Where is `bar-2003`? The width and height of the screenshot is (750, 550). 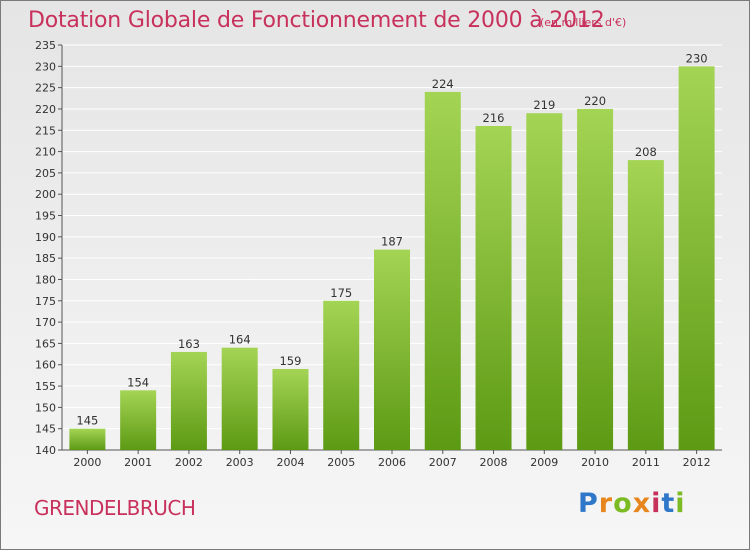 bar-2003 is located at coordinates (239, 398).